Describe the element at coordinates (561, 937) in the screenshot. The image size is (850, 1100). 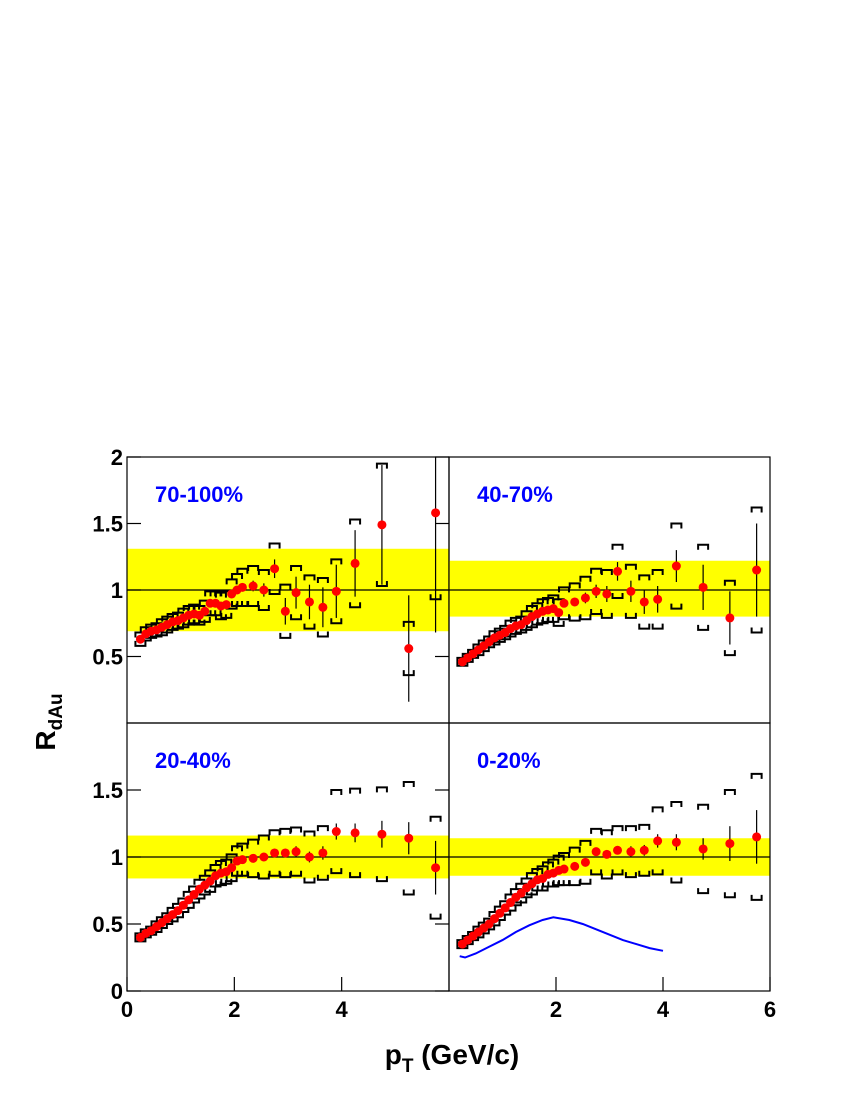
I see `model-curve` at that location.